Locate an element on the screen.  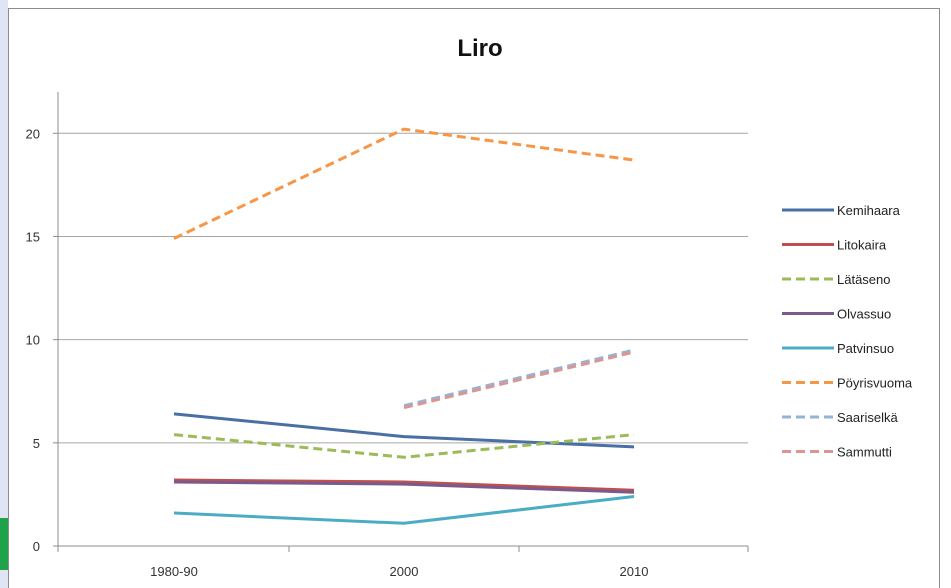
legend-label: Litokaira is located at coordinates (862, 245).